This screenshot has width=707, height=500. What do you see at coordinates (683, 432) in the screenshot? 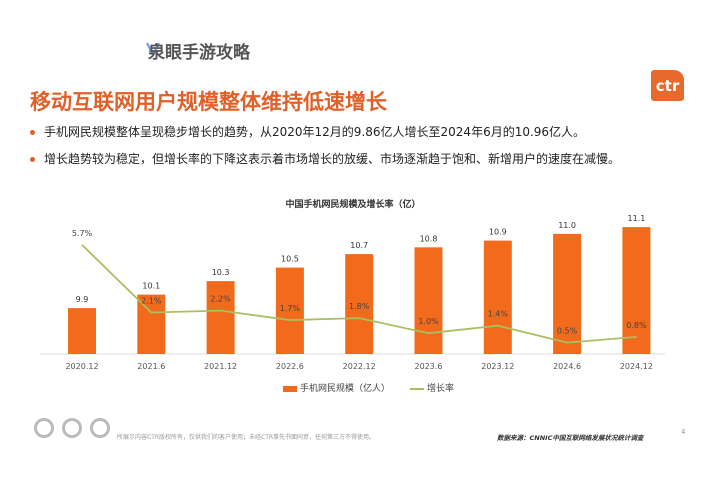
I see `page-number: 4` at bounding box center [683, 432].